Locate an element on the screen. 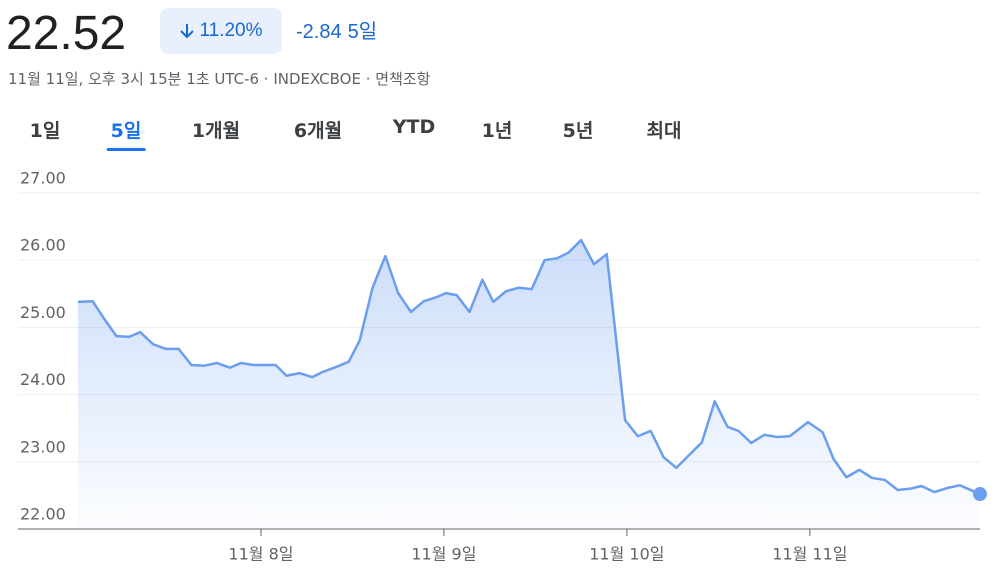 The width and height of the screenshot is (996, 570). range-tabs: 1일 5일 1개월 6개월 YTD 1년 5년 최대 is located at coordinates (498, 136).